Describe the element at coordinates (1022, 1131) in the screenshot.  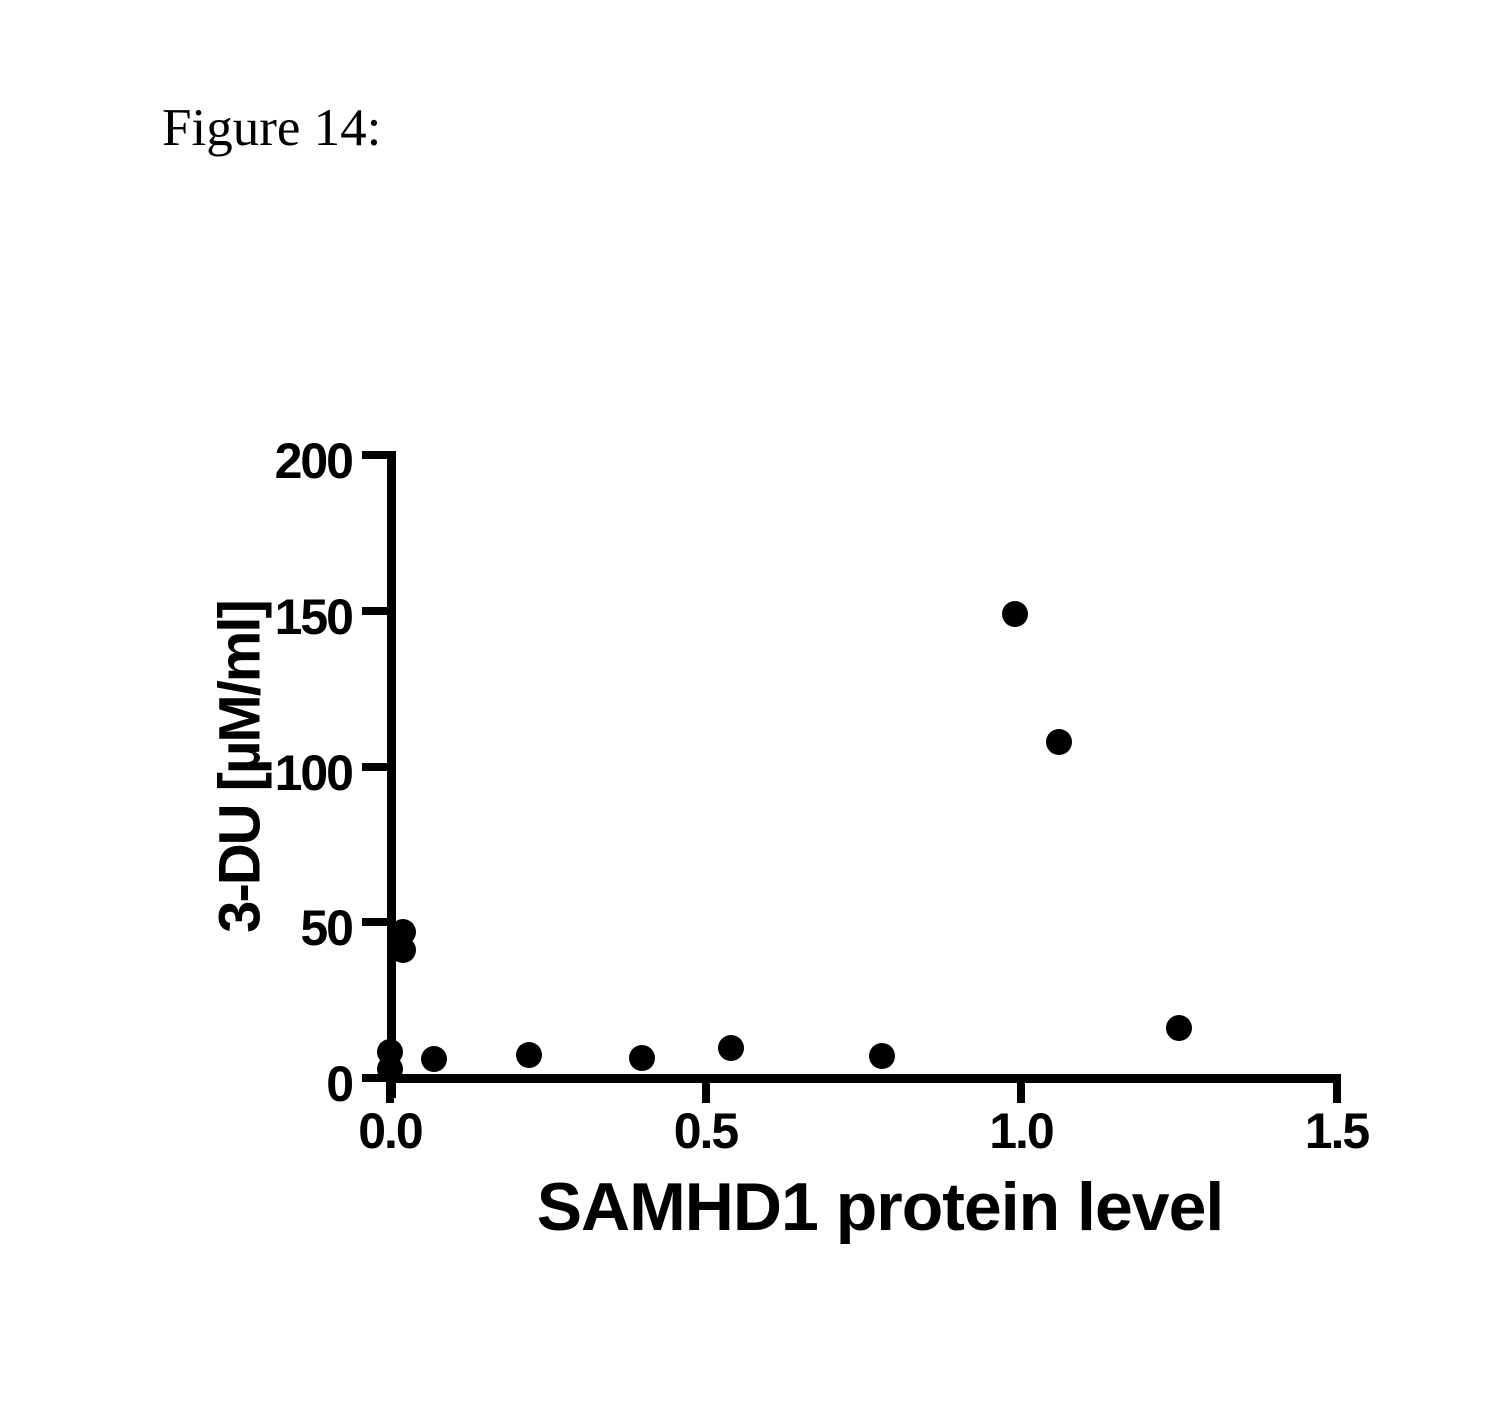
I see `x-tick-label-1.0: 1.0` at that location.